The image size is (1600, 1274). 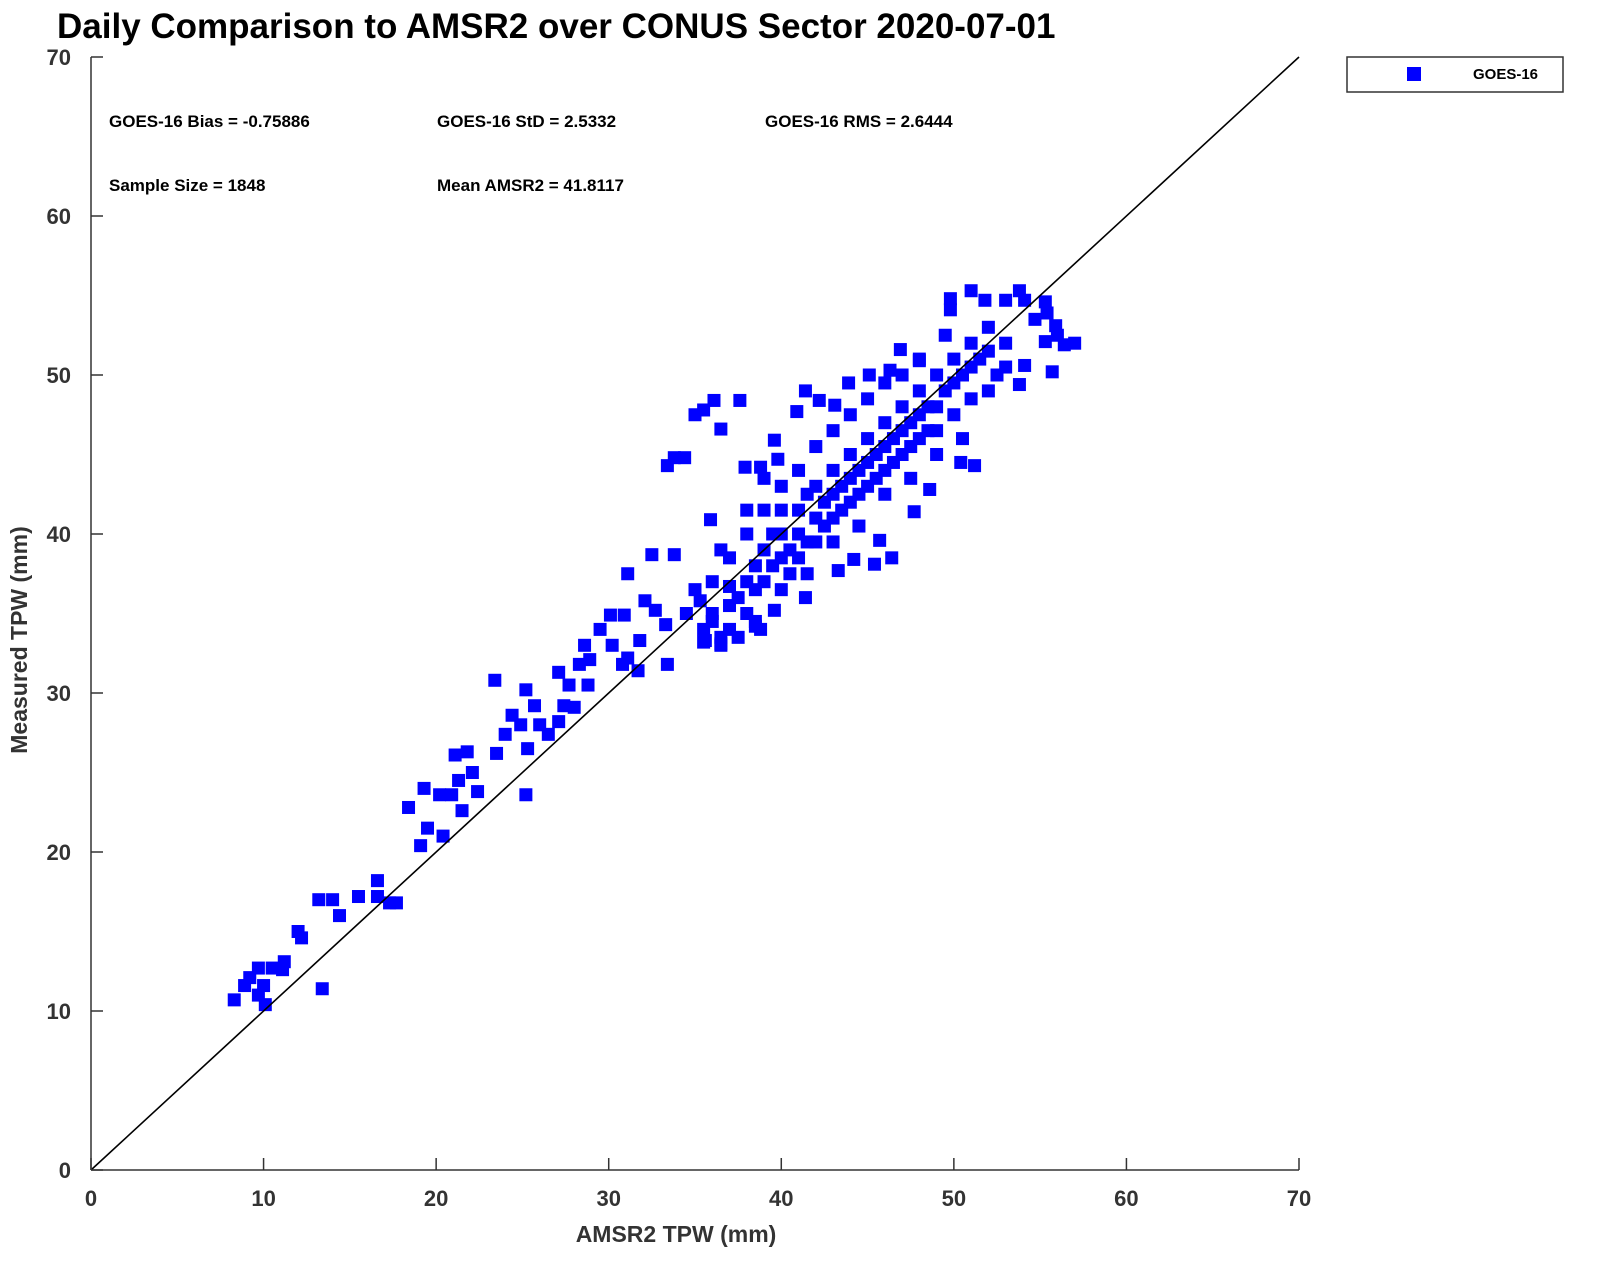 I want to click on legend-label-goes16: GOES-16, so click(x=1505, y=74).